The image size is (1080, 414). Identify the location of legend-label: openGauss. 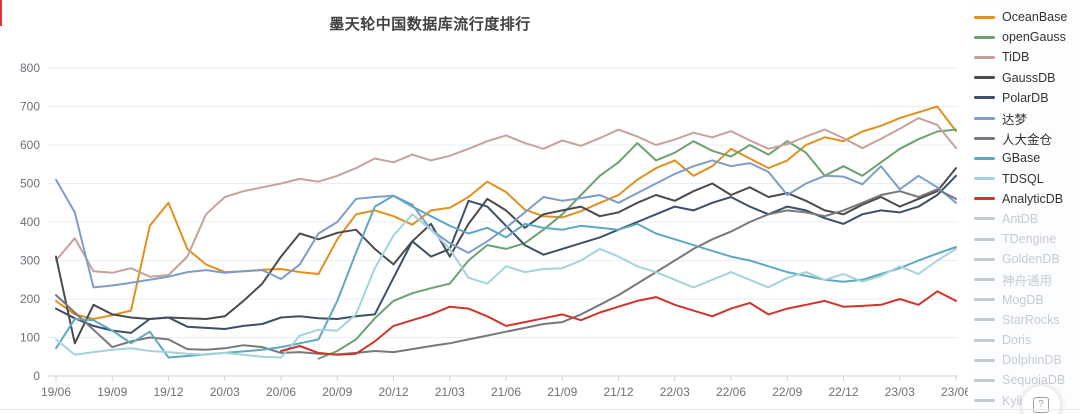
(1034, 37).